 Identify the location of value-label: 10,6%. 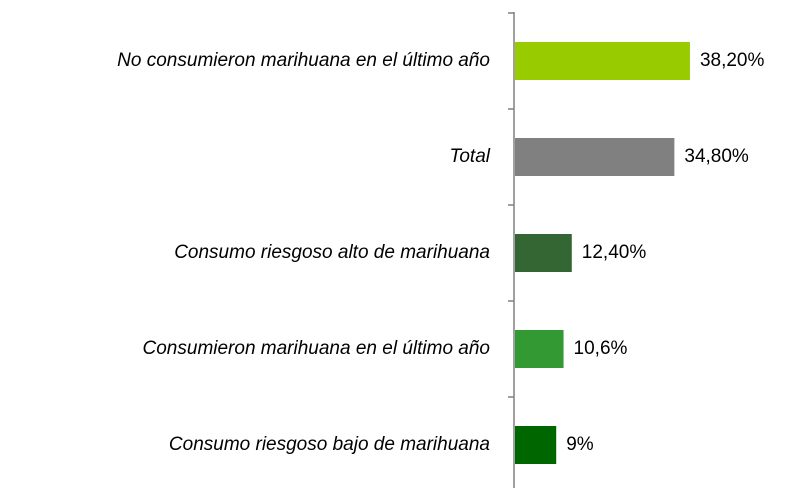
(601, 348).